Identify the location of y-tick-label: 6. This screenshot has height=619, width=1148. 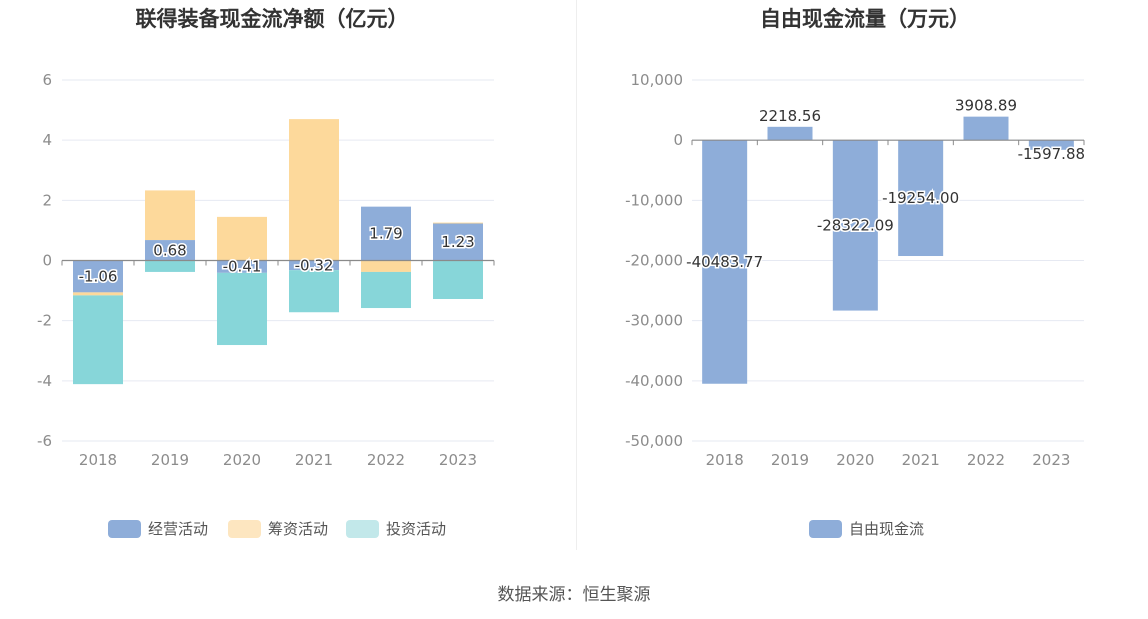
(47, 80).